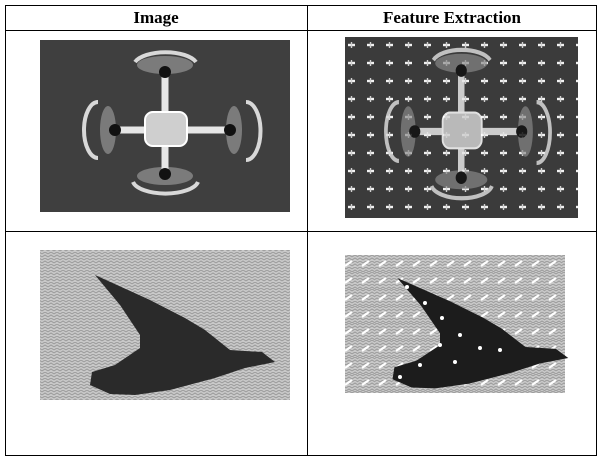 This screenshot has height=461, width=603. What do you see at coordinates (156, 17) in the screenshot?
I see `header-cell: Image` at bounding box center [156, 17].